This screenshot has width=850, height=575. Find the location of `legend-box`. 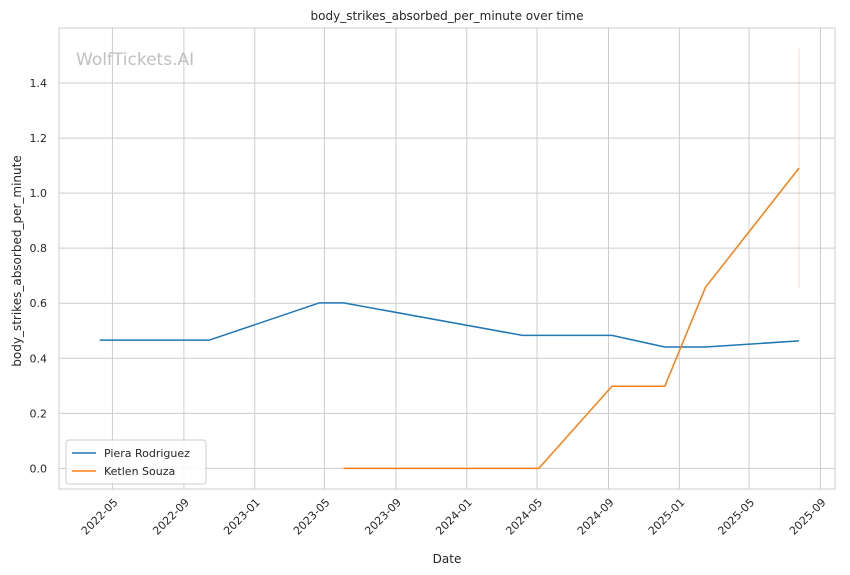

legend-box is located at coordinates (136, 462).